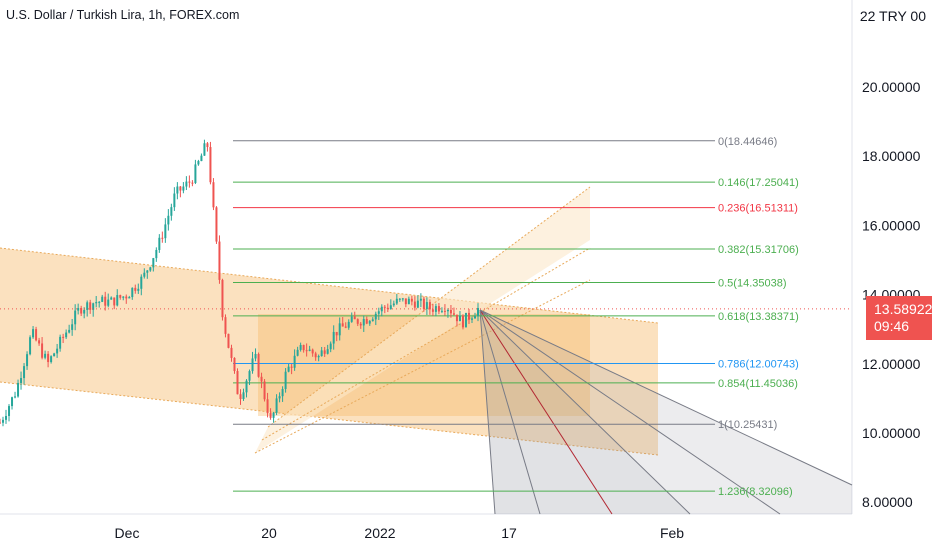  What do you see at coordinates (752, 283) in the screenshot?
I see `fib-level-label: 0.5(14.35038)` at bounding box center [752, 283].